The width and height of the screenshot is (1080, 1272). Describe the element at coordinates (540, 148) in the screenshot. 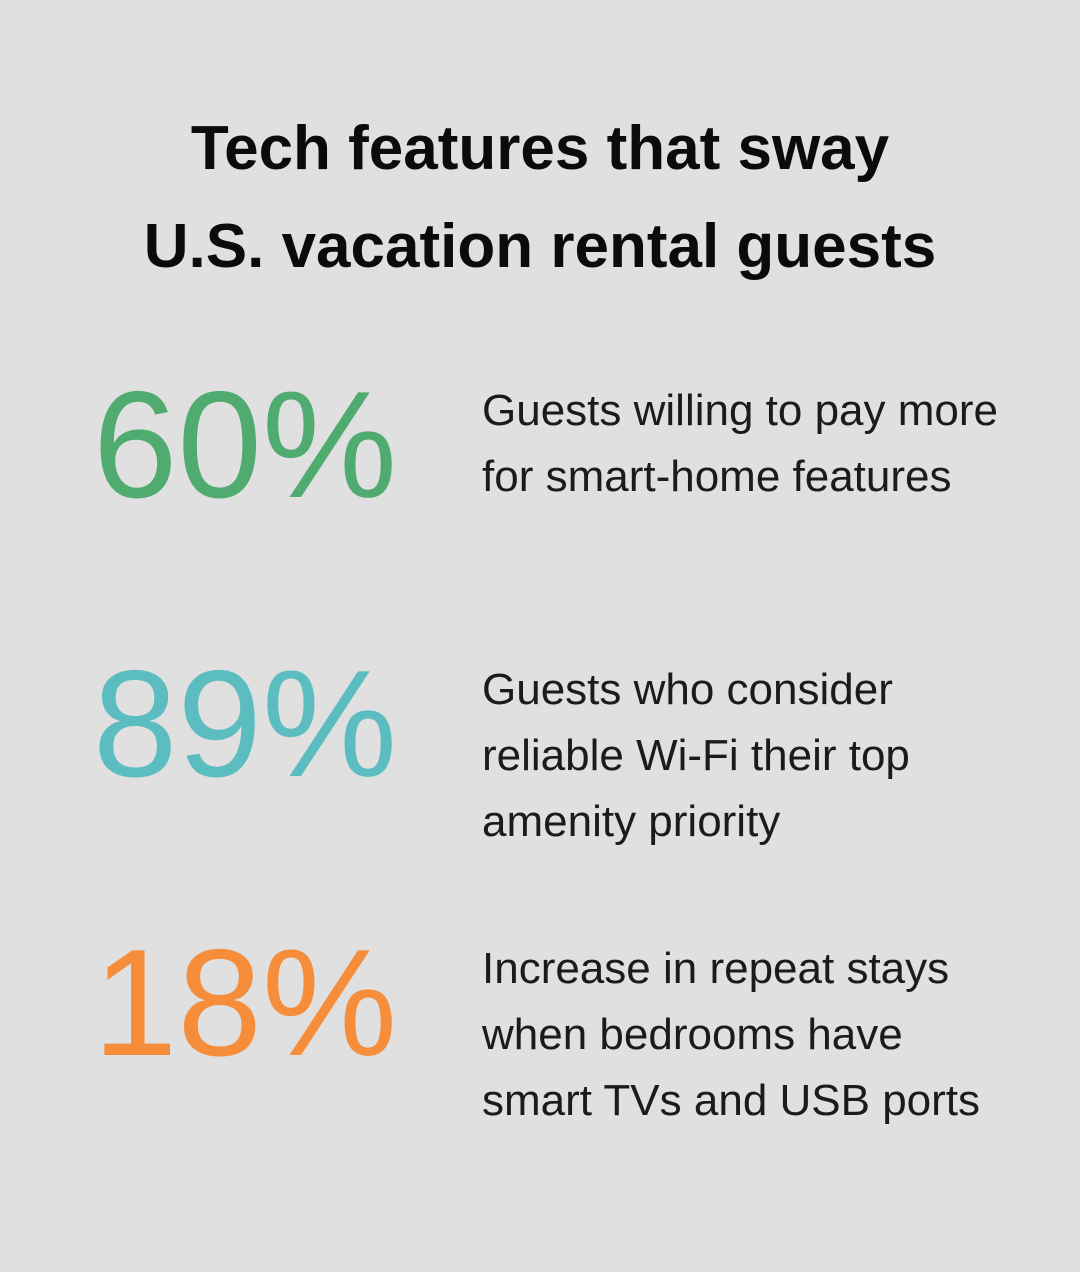

I see `title-line: Tech features that sway` at that location.